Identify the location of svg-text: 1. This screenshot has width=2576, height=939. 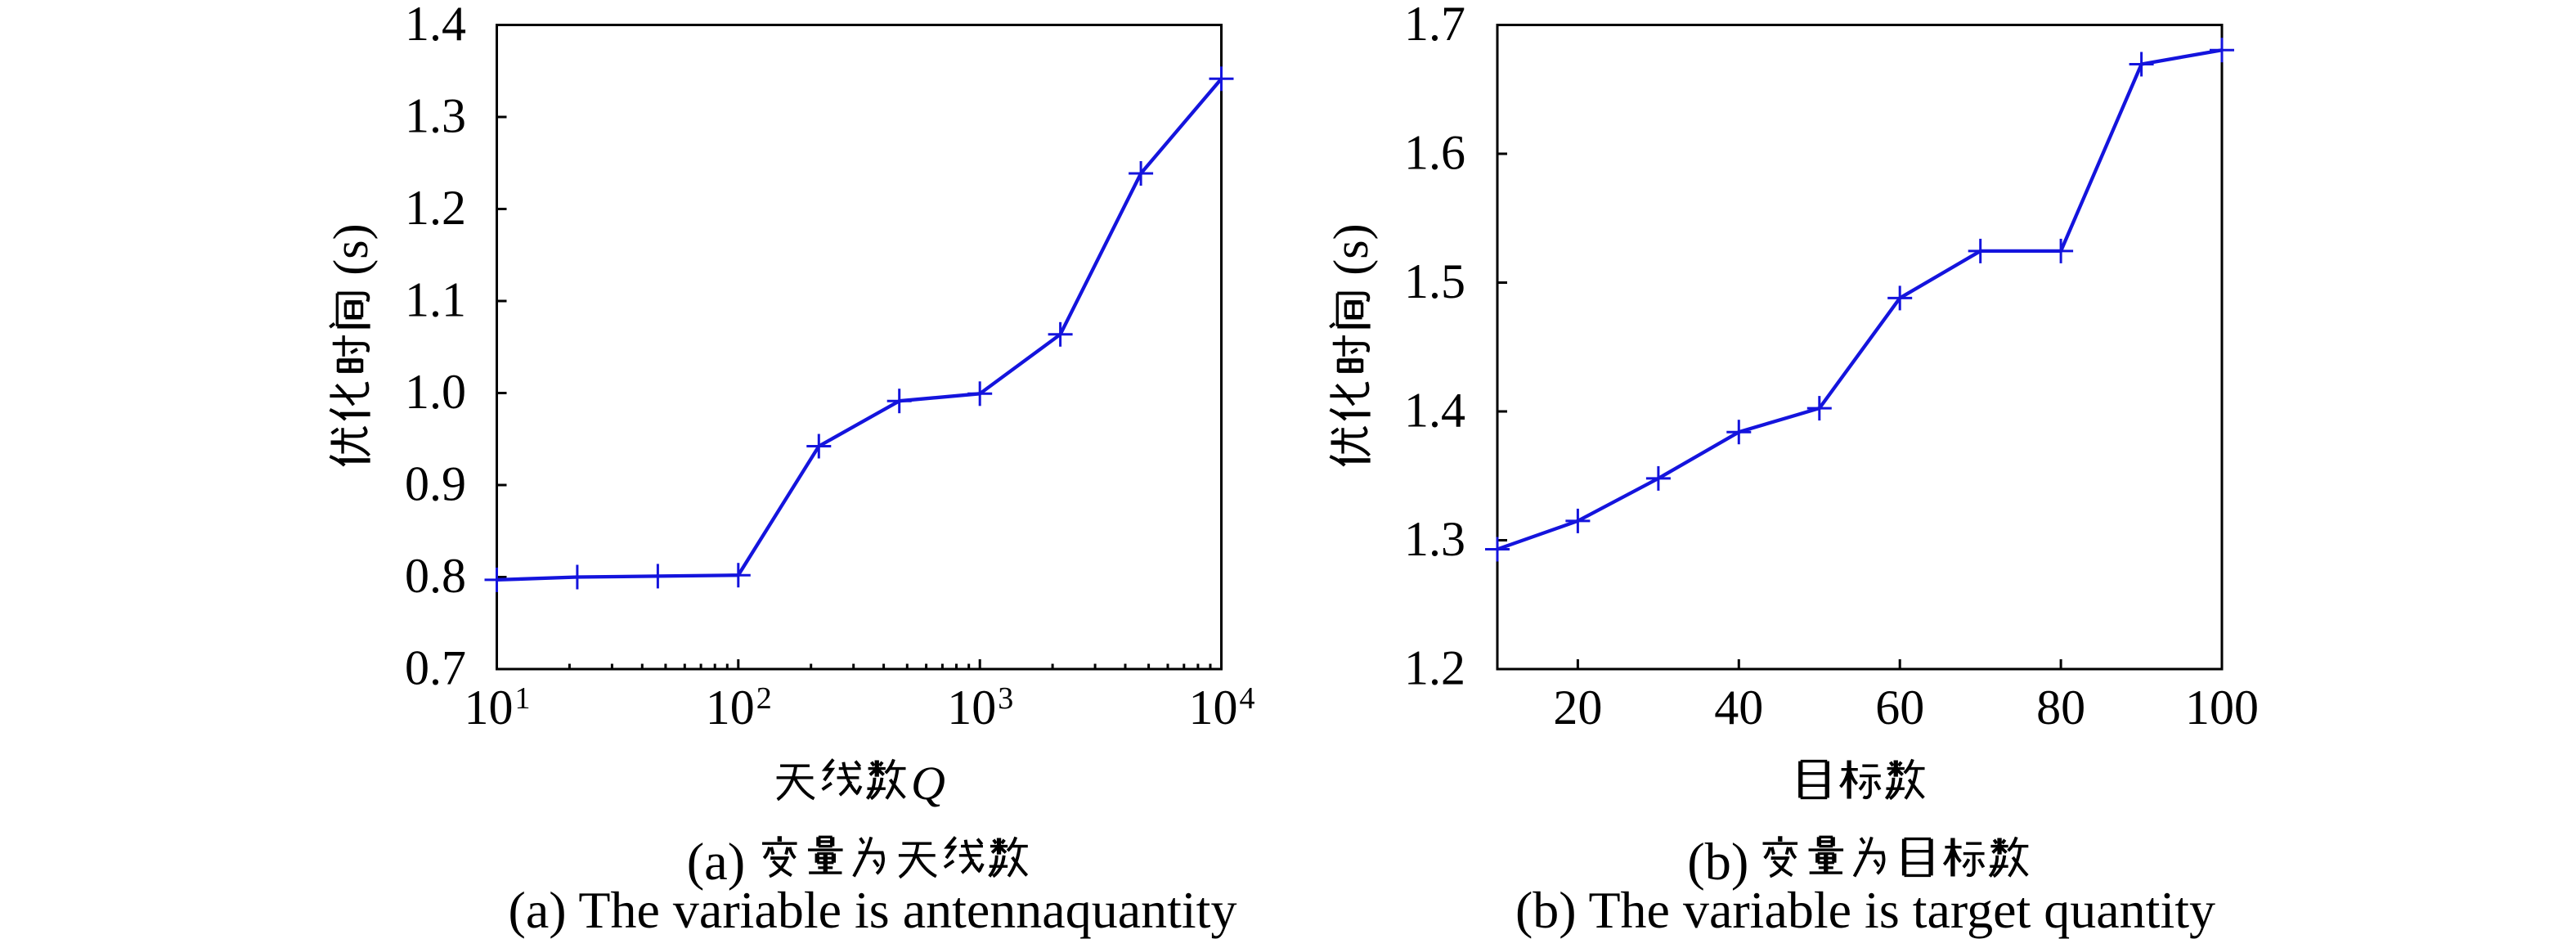
(523, 698).